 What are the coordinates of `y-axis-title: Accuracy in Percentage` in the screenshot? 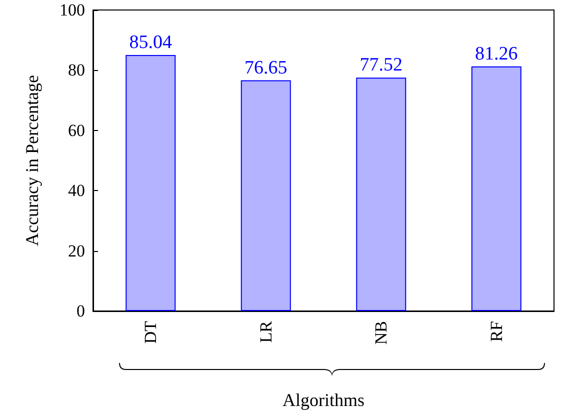 It's located at (32, 160).